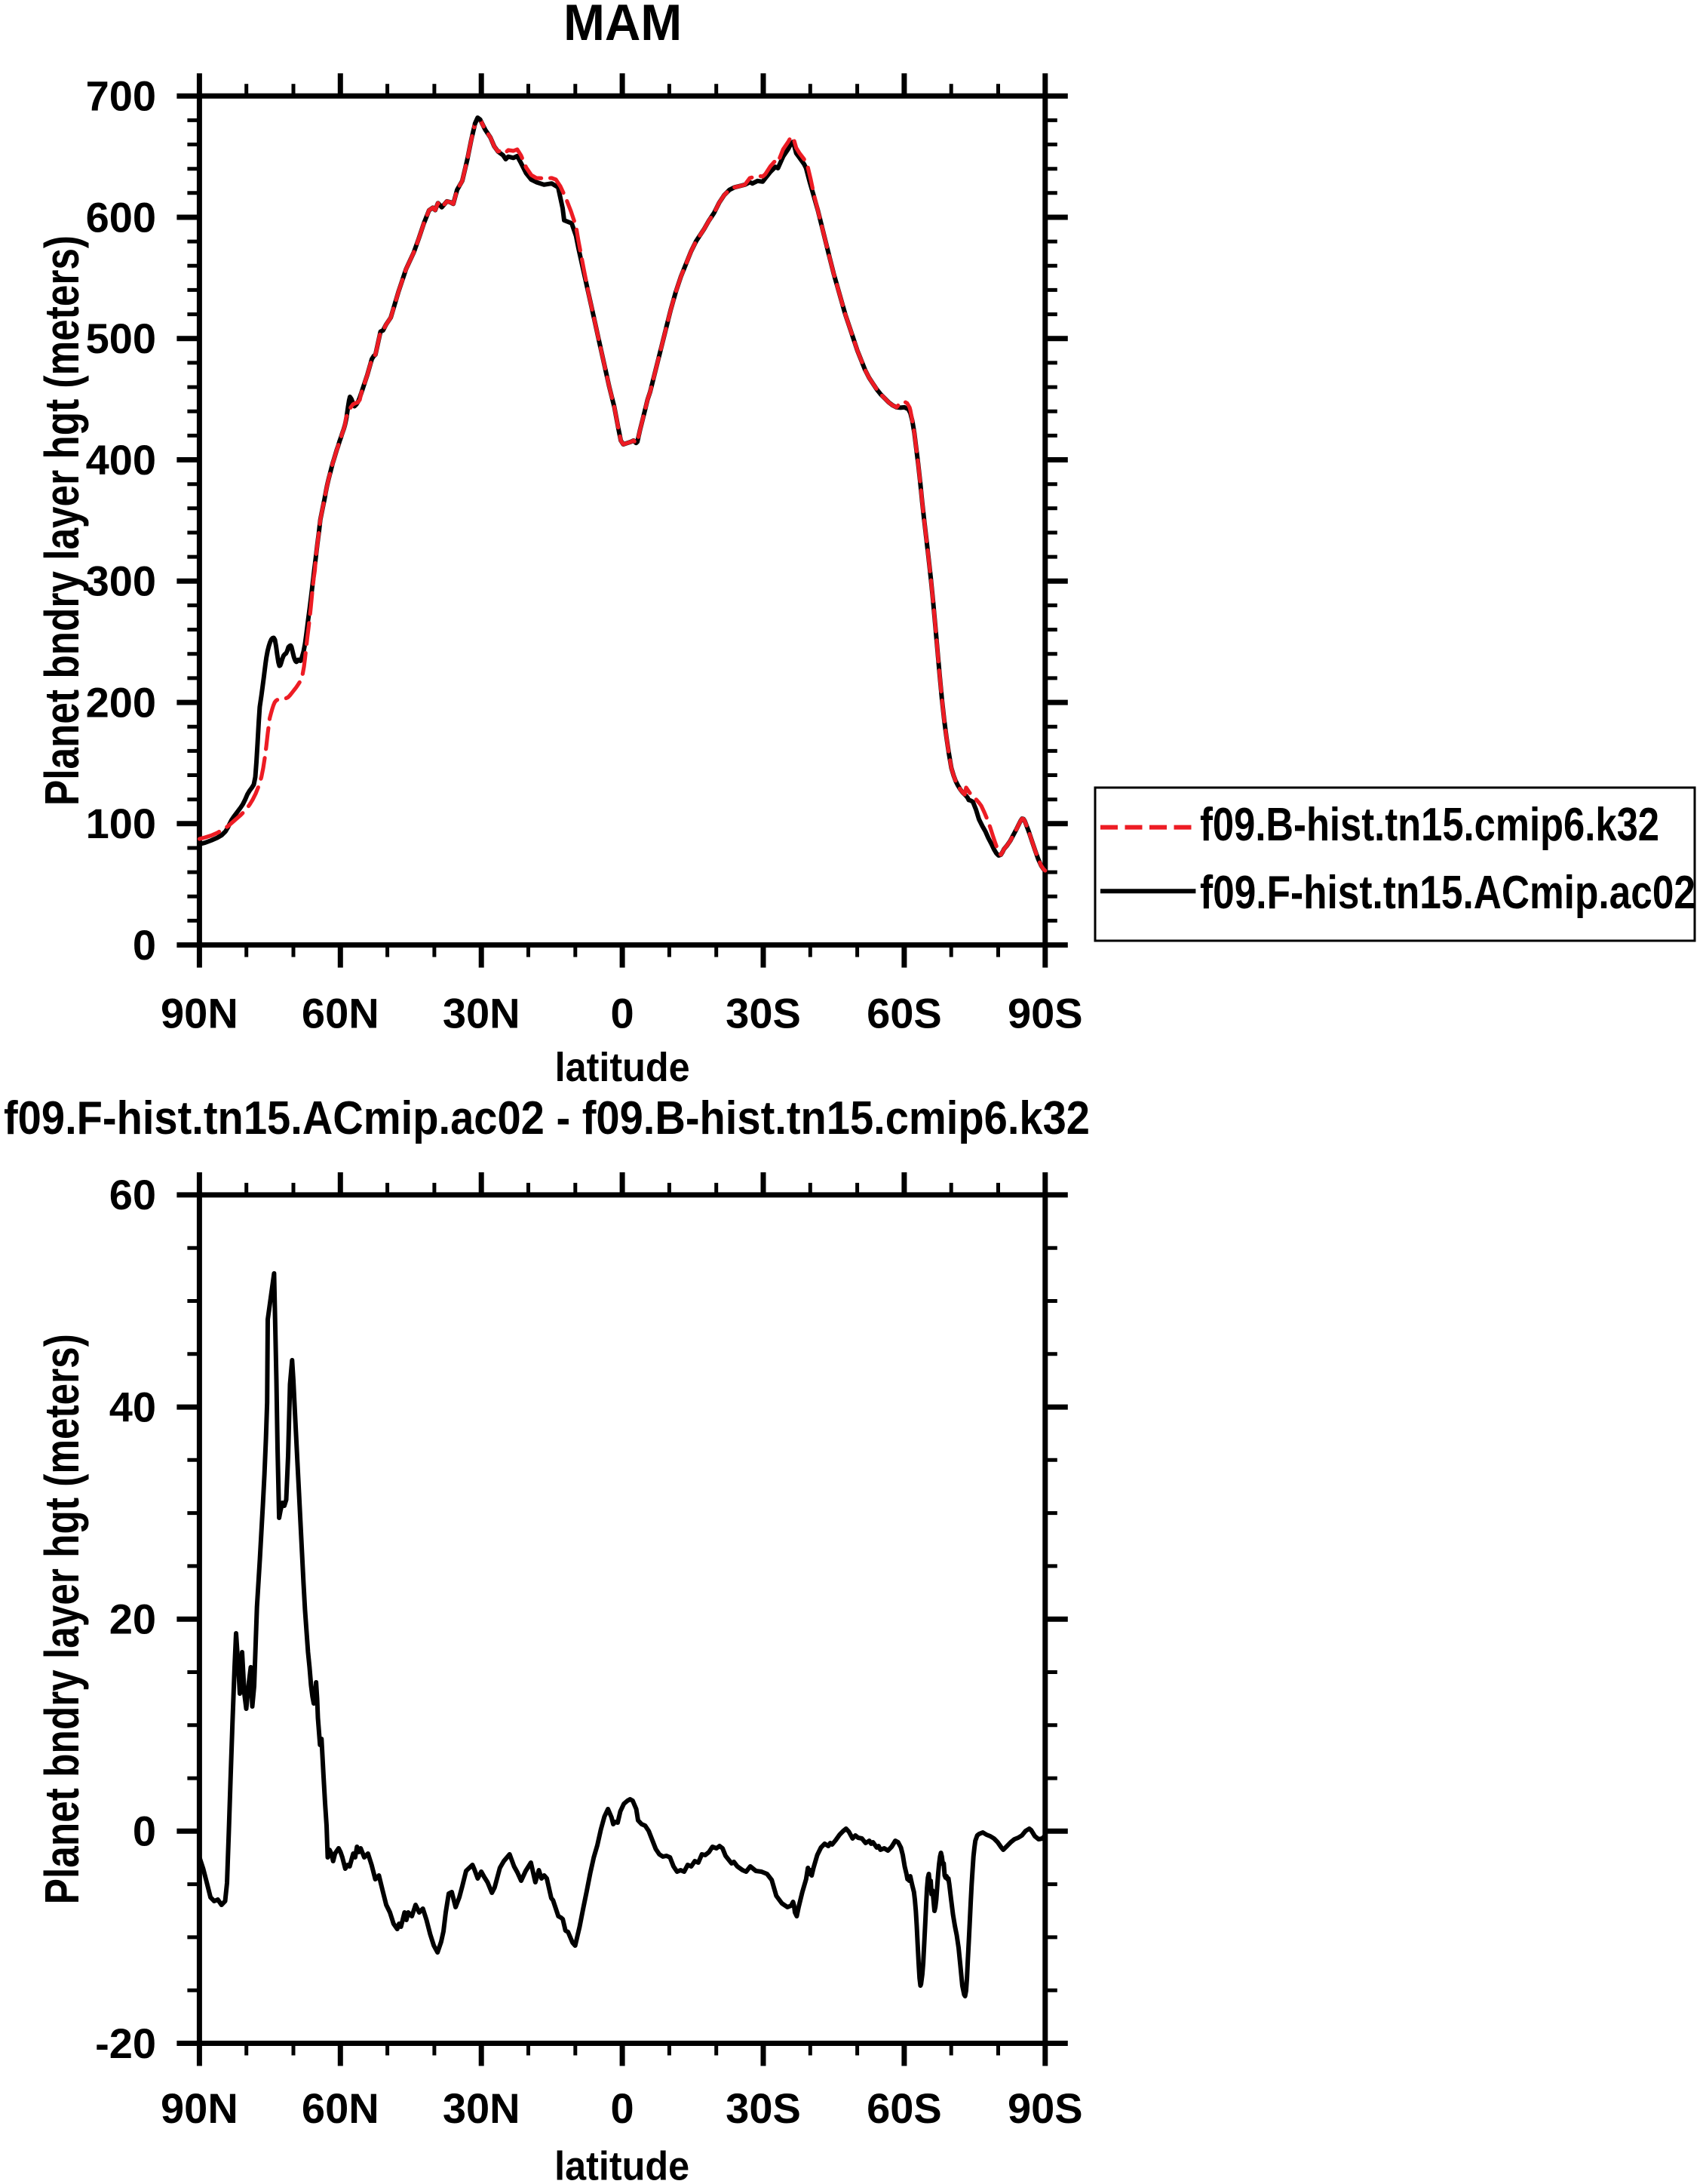 Image resolution: width=1703 pixels, height=2184 pixels. Describe the element at coordinates (121, 338) in the screenshot. I see `svg-text: 500` at that location.